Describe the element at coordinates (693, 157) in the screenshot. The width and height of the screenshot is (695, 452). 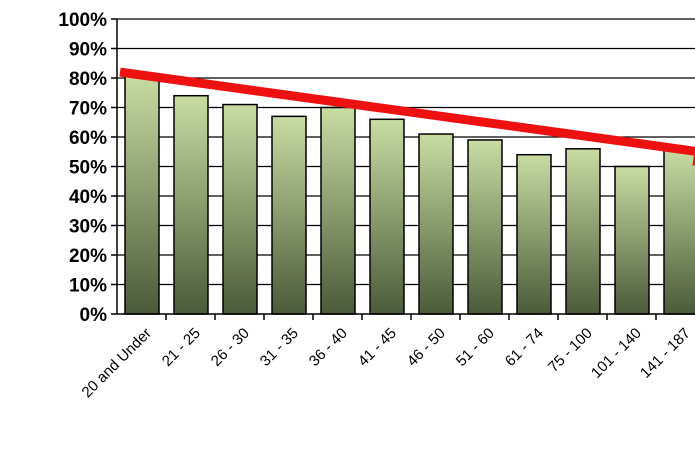
I see `trend-arrow-head` at that location.